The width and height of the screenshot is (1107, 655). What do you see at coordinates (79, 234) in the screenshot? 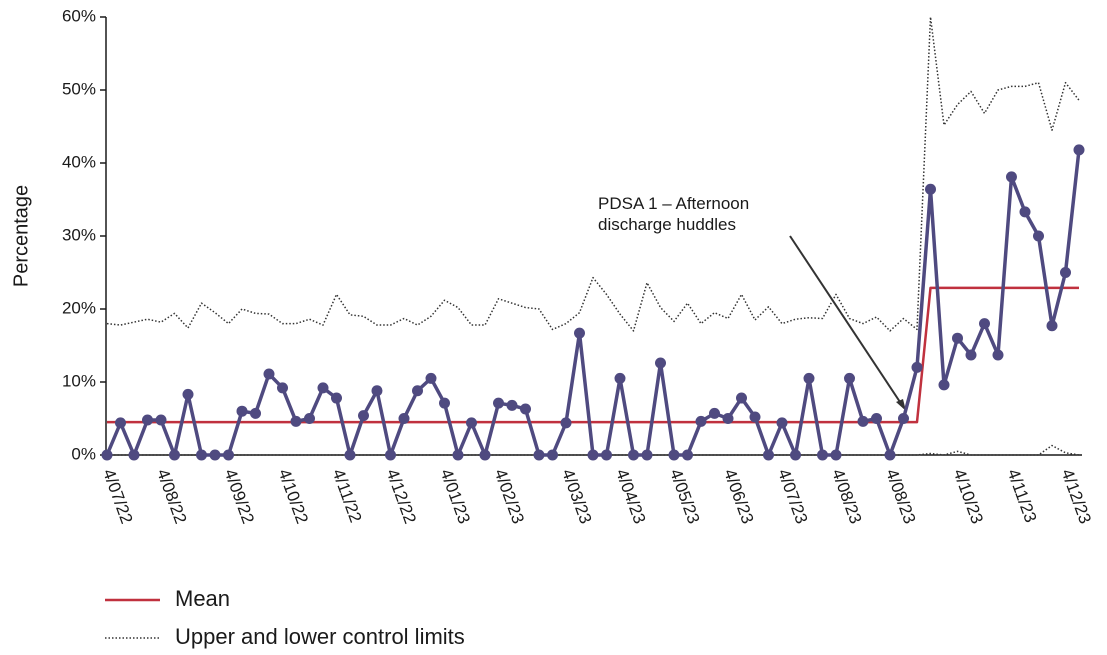
I see `y-tick-label: 30%` at bounding box center [79, 234].